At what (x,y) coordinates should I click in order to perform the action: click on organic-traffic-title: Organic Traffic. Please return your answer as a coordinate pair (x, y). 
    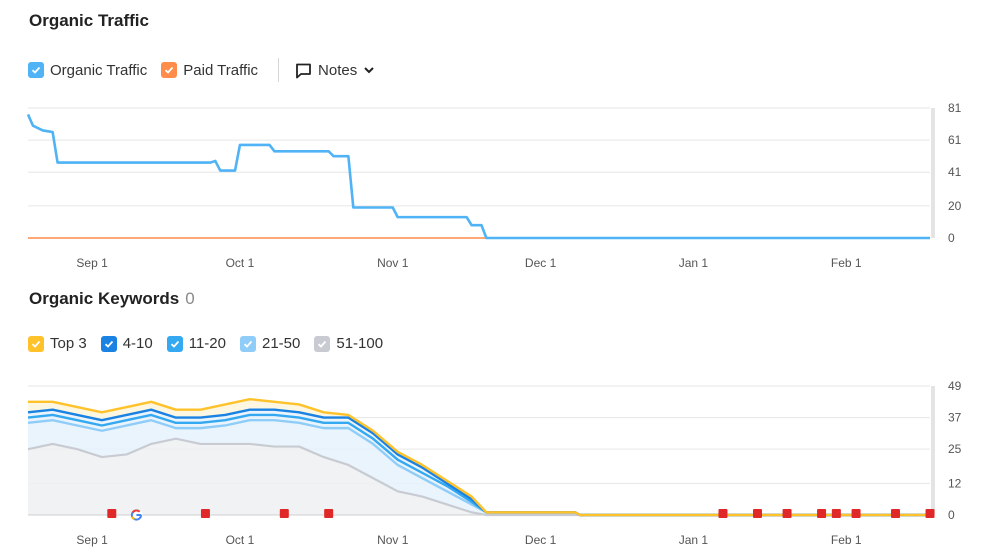
    Looking at the image, I should click on (89, 21).